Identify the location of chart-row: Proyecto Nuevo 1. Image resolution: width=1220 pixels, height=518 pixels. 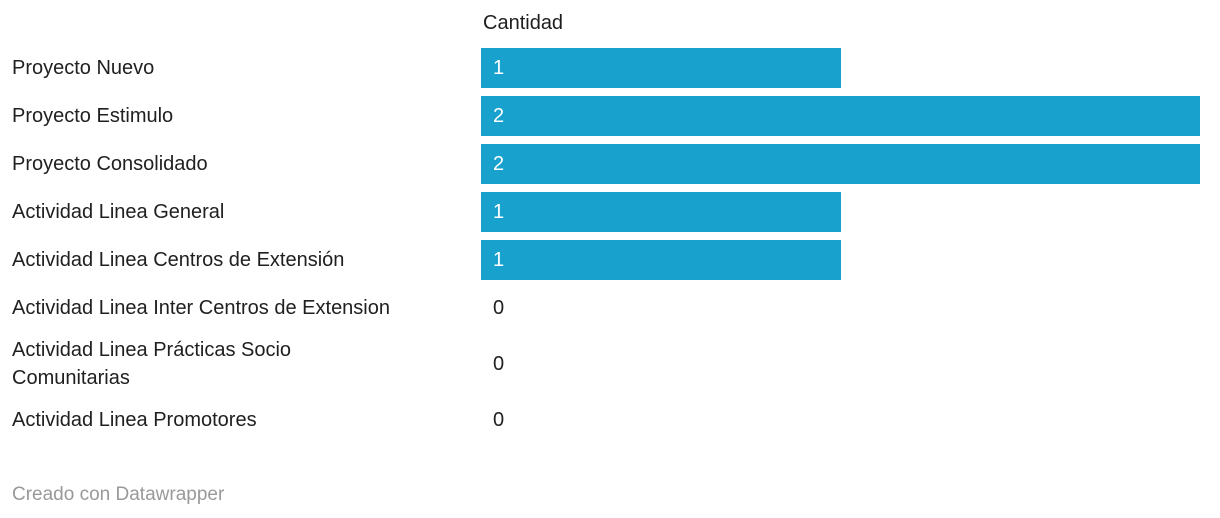
(610, 68).